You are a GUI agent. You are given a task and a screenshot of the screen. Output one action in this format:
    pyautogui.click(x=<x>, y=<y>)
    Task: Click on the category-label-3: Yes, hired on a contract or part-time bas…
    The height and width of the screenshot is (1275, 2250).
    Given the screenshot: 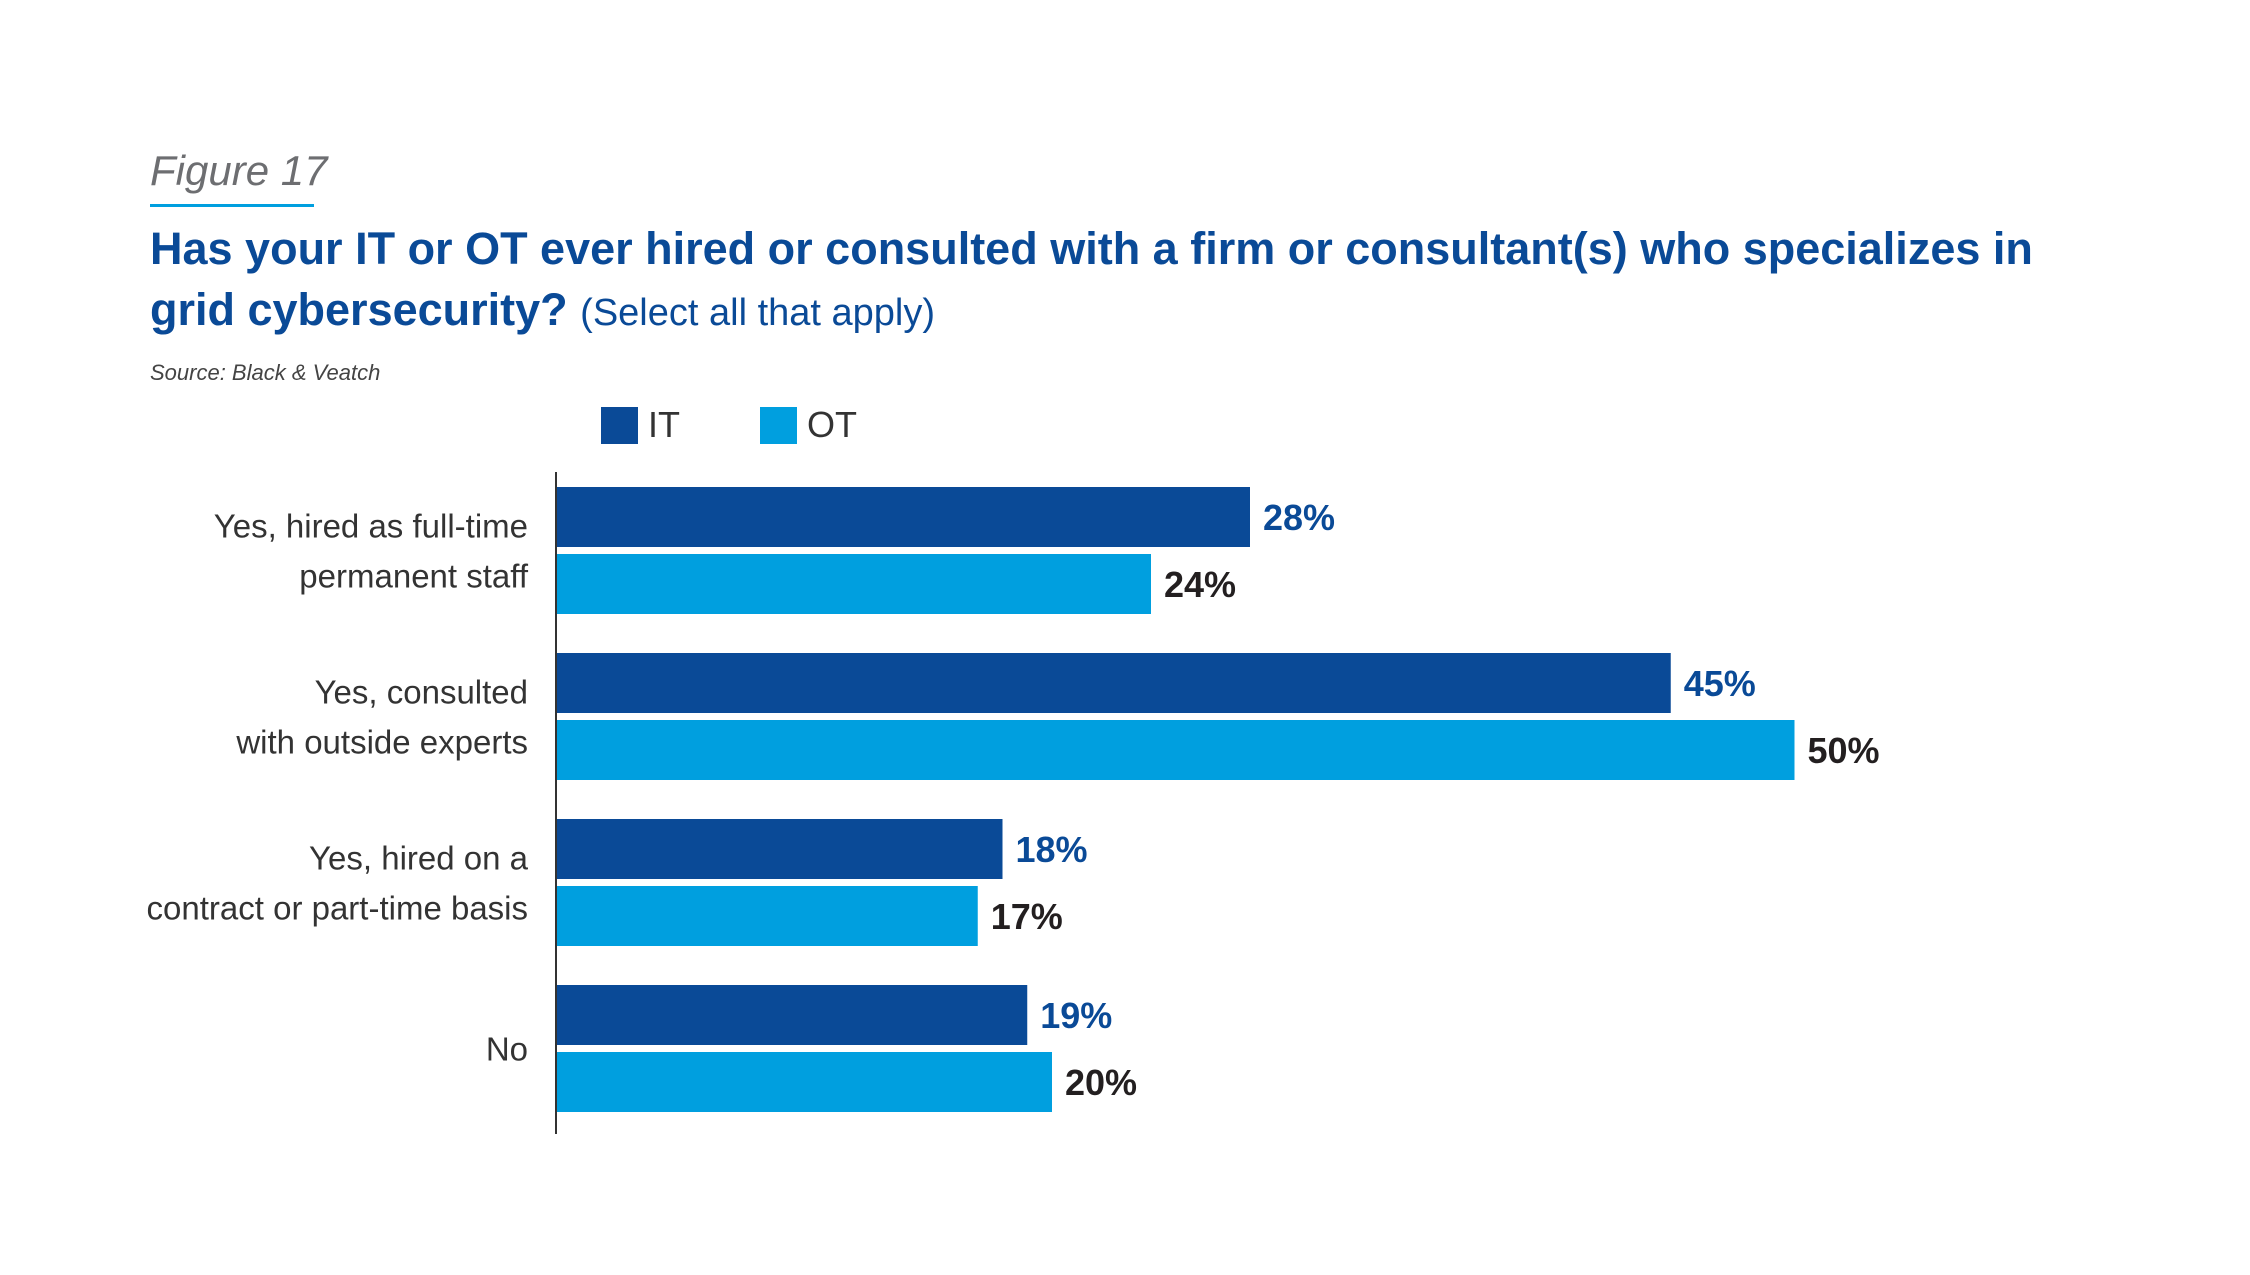 What is the action you would take?
    pyautogui.click(x=338, y=883)
    